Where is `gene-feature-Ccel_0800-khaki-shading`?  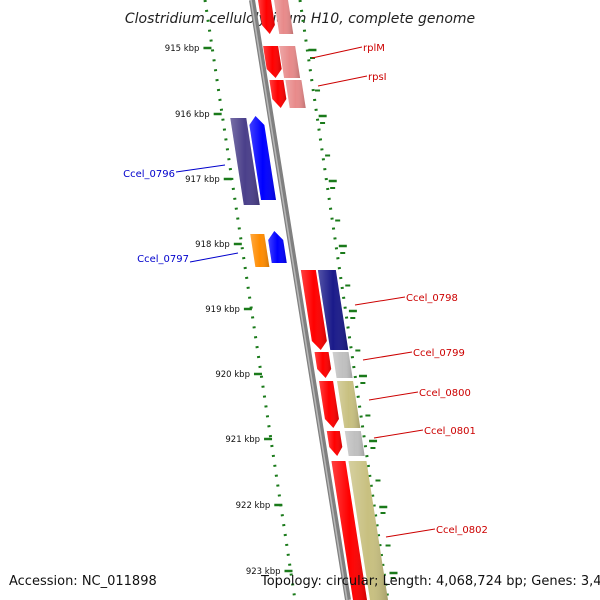
gene-feature-Ccel_0800-khaki-shading is located at coordinates (349, 404).